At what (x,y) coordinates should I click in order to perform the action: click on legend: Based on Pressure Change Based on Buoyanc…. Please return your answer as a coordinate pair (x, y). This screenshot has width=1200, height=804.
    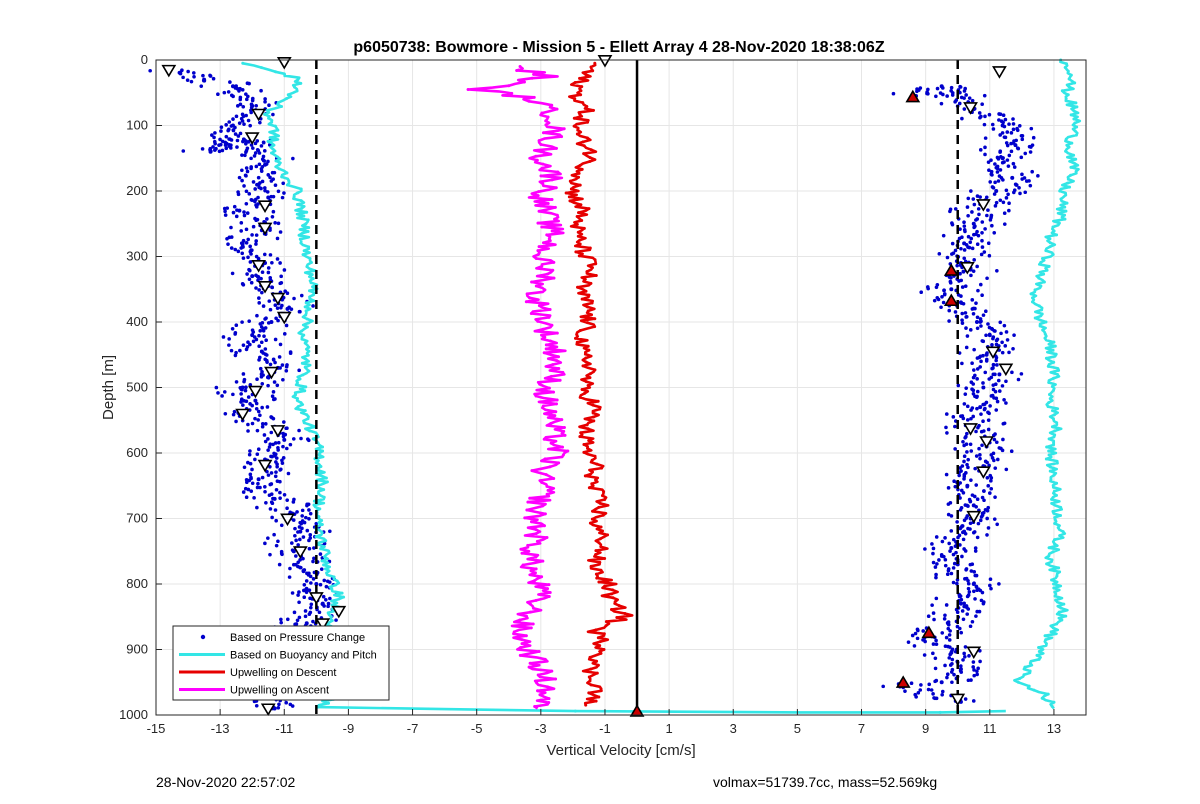
    Looking at the image, I should click on (281, 663).